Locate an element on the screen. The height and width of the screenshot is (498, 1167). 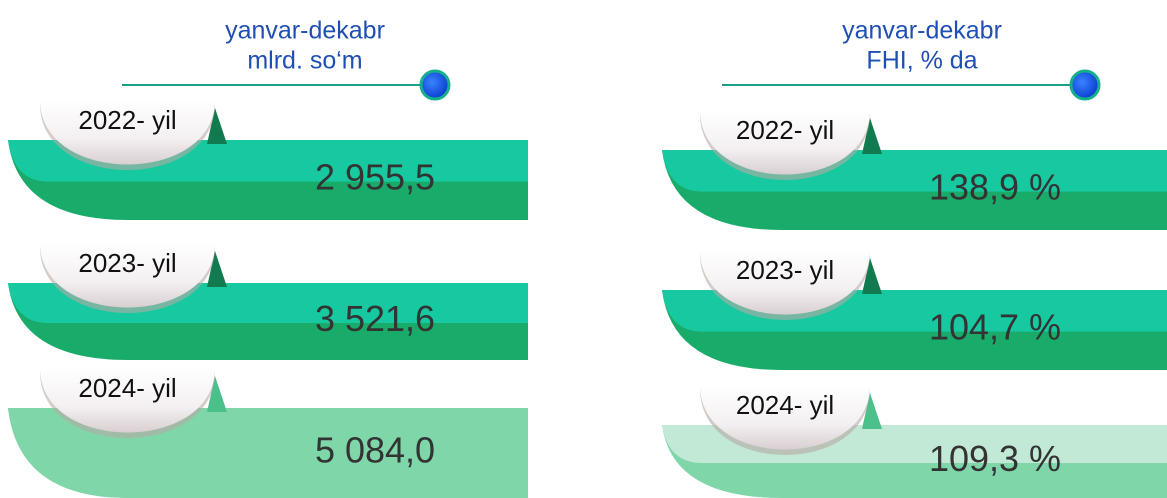
row-value: 104,7 % is located at coordinates (995, 327).